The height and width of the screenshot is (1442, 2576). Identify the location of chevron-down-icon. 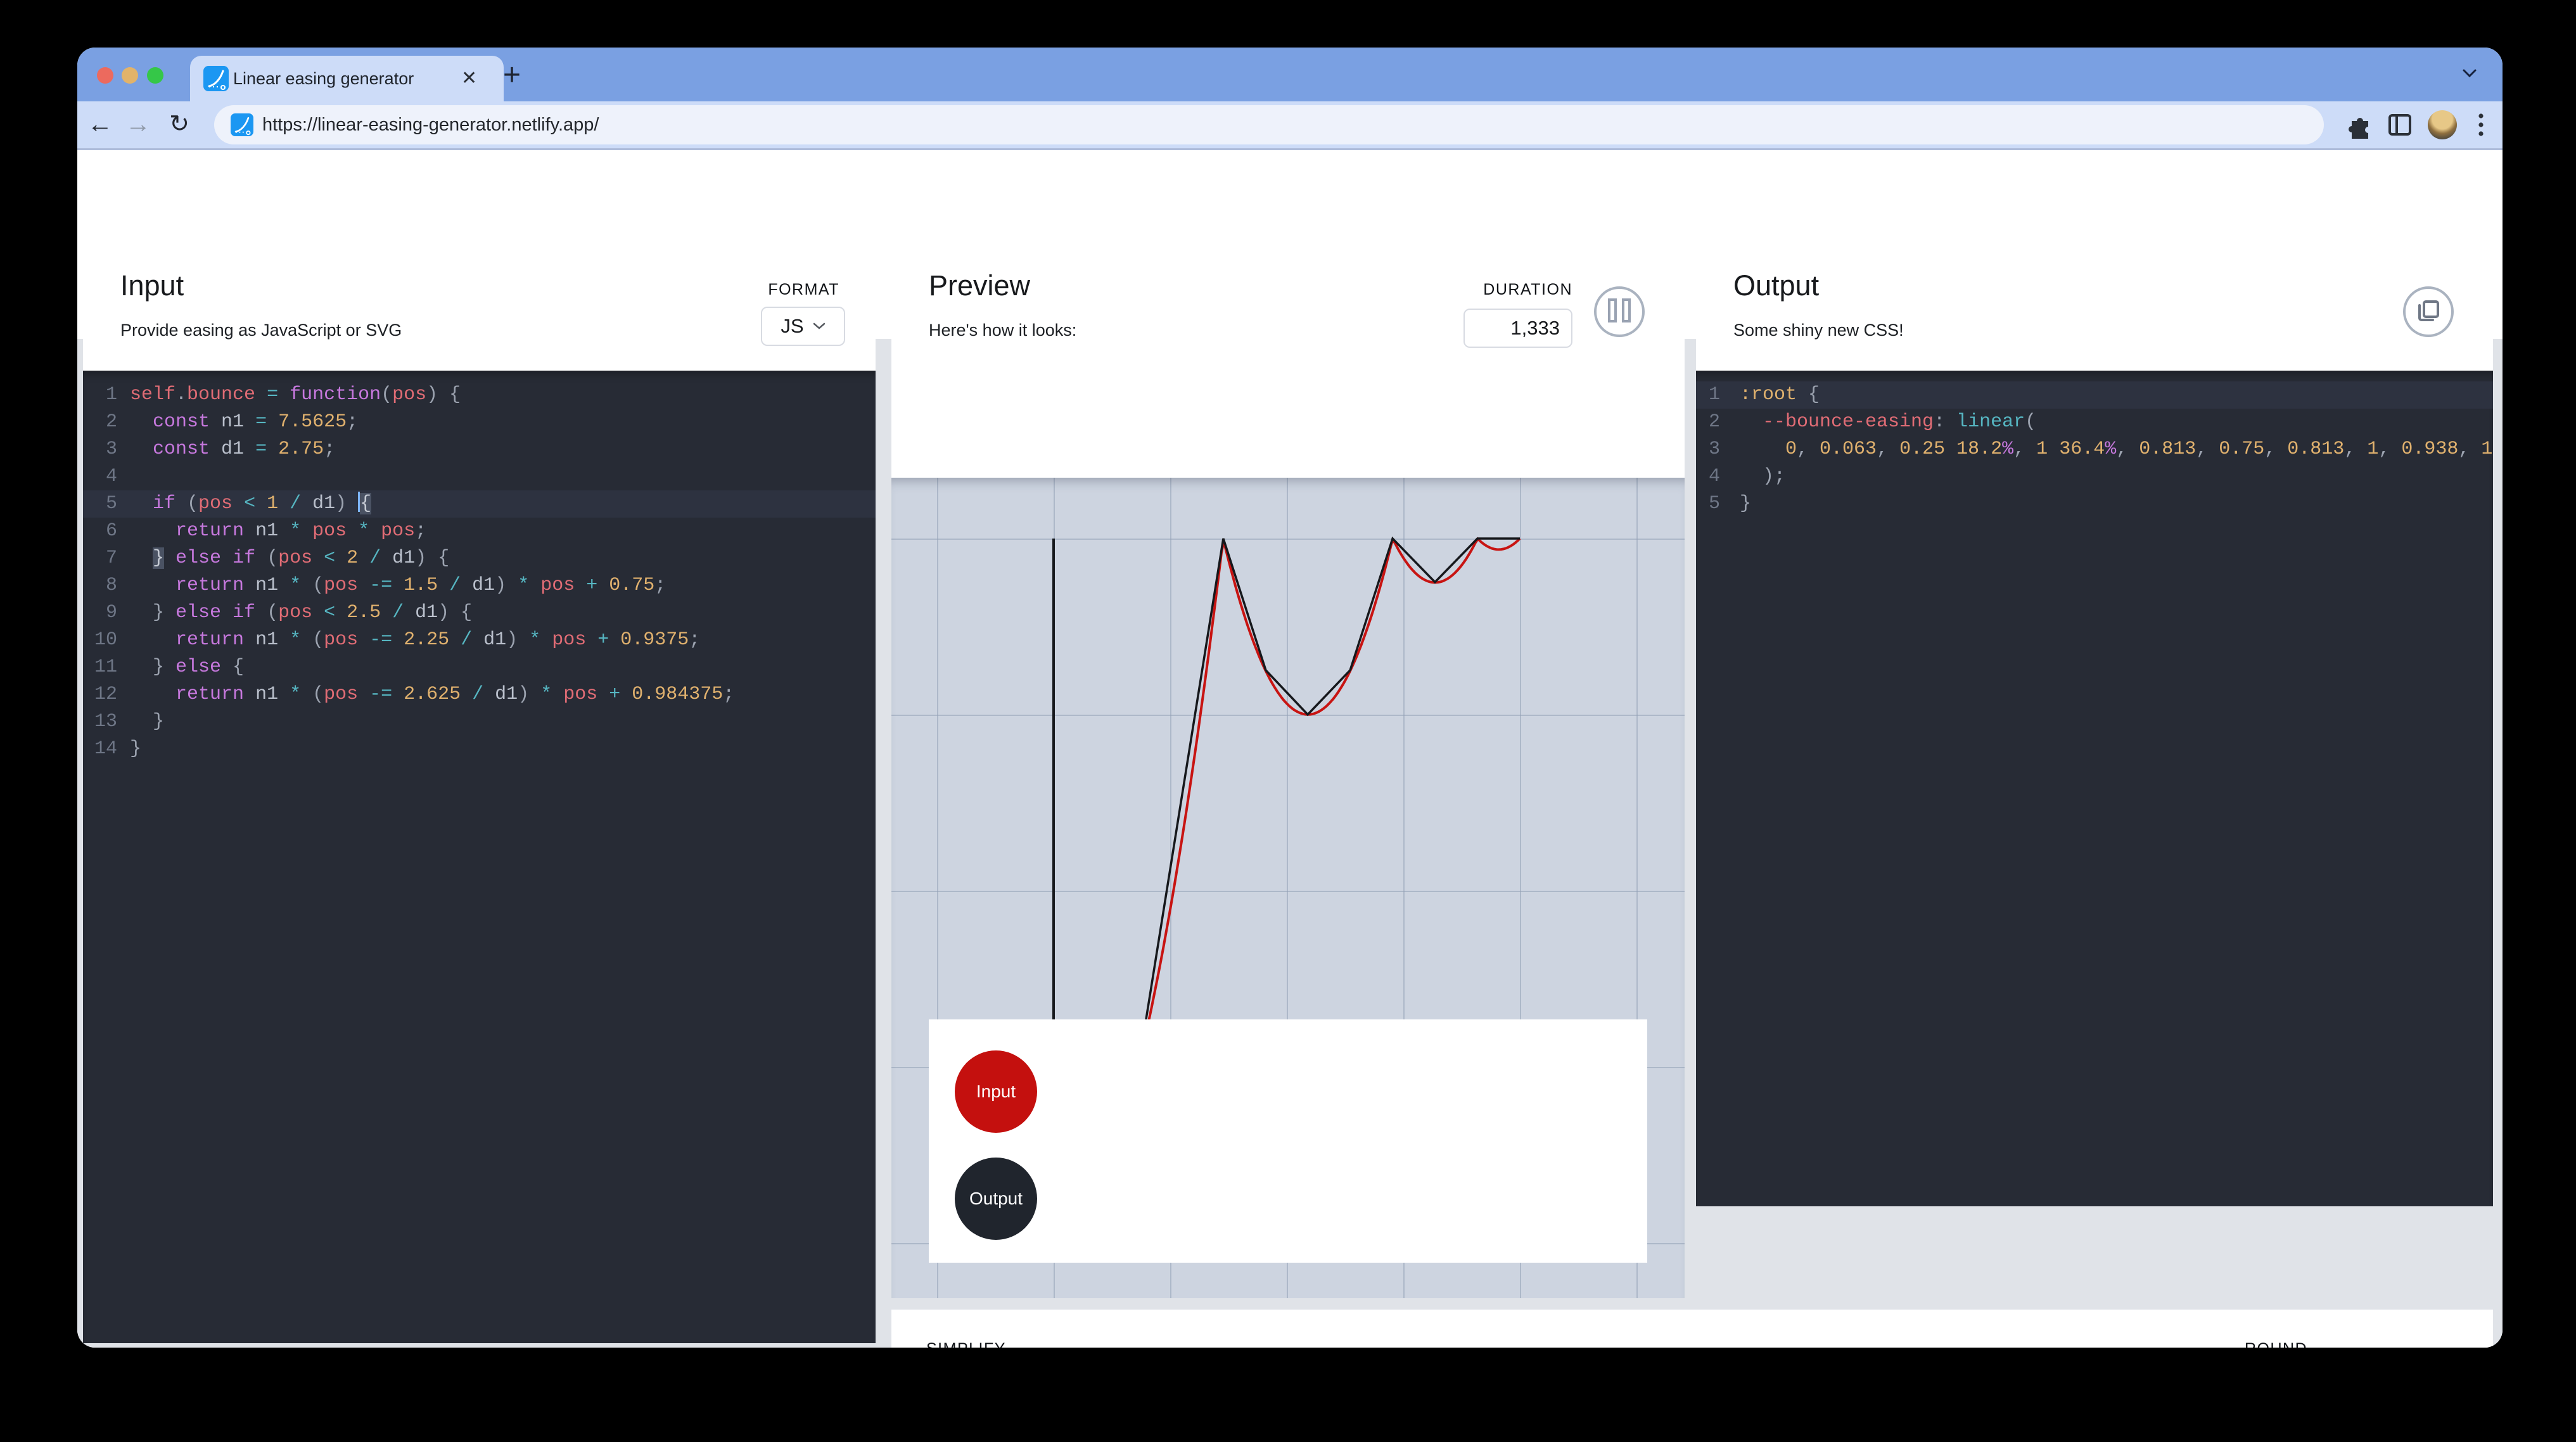
(819, 325).